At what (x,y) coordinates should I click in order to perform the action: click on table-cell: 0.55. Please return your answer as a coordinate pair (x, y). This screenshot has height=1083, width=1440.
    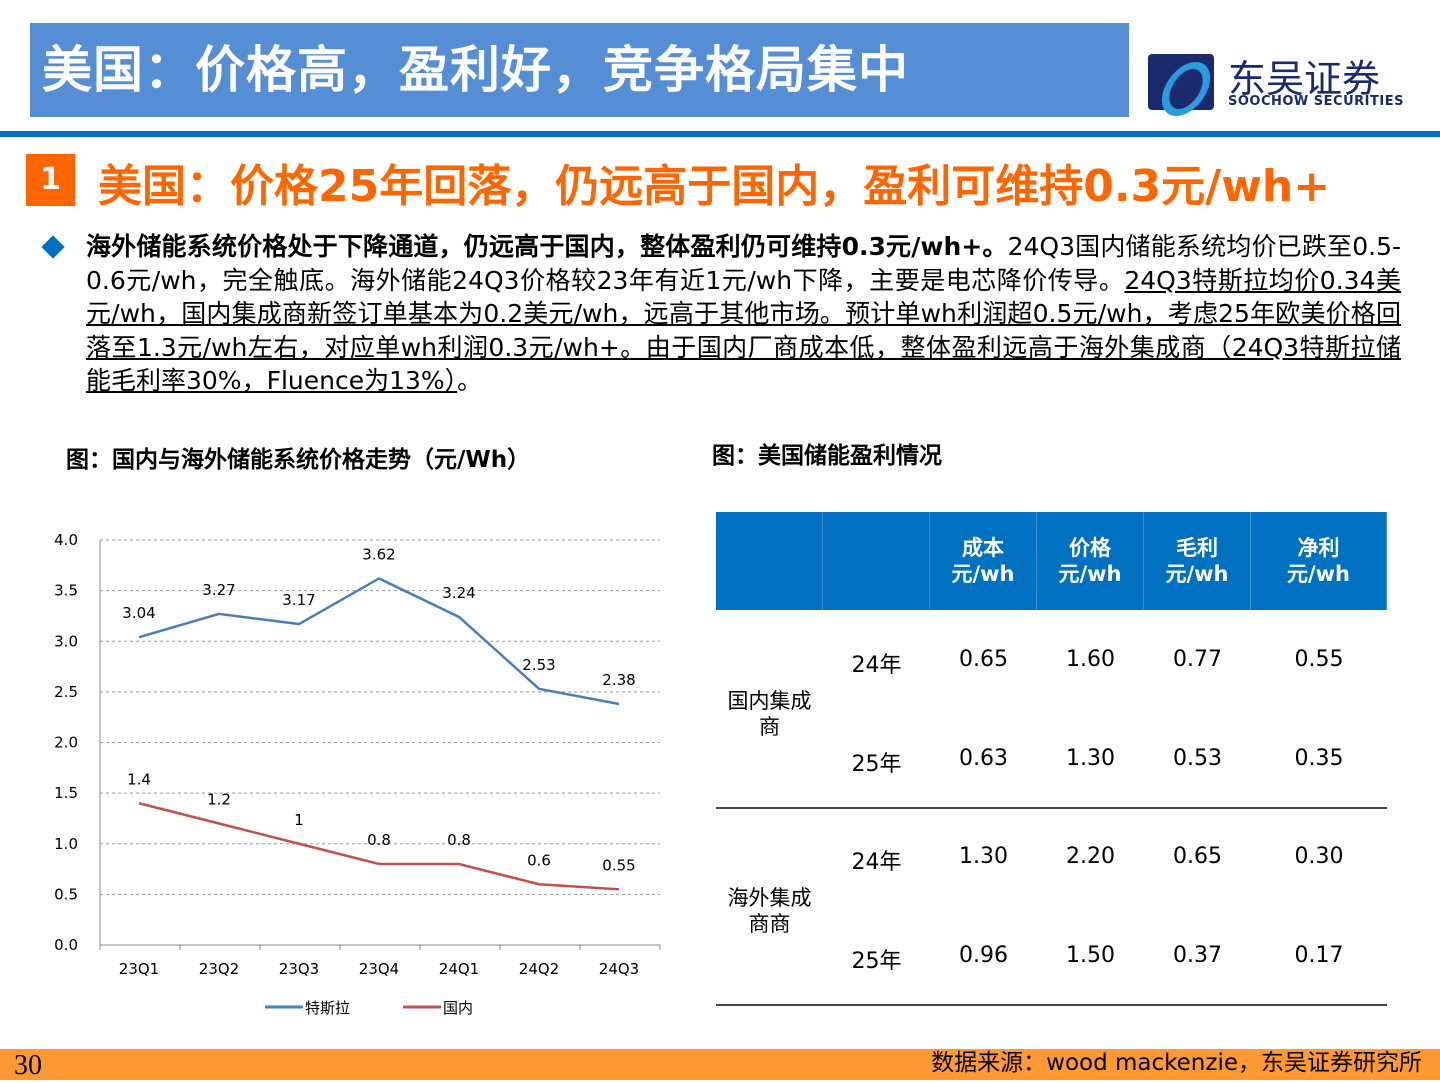
    Looking at the image, I should click on (1319, 659).